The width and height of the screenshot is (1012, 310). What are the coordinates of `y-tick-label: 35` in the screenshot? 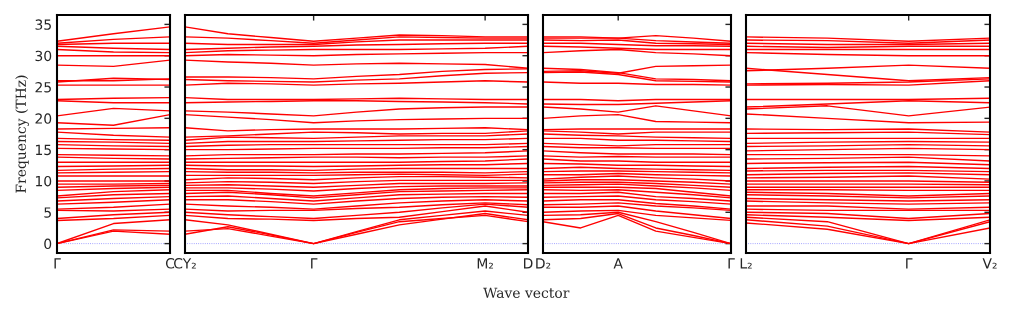 It's located at (43, 24).